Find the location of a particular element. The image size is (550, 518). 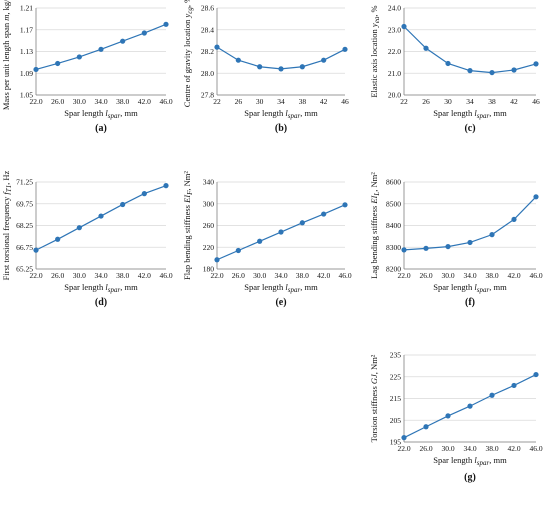

y-tick-label: 215 is located at coordinates (396, 398).